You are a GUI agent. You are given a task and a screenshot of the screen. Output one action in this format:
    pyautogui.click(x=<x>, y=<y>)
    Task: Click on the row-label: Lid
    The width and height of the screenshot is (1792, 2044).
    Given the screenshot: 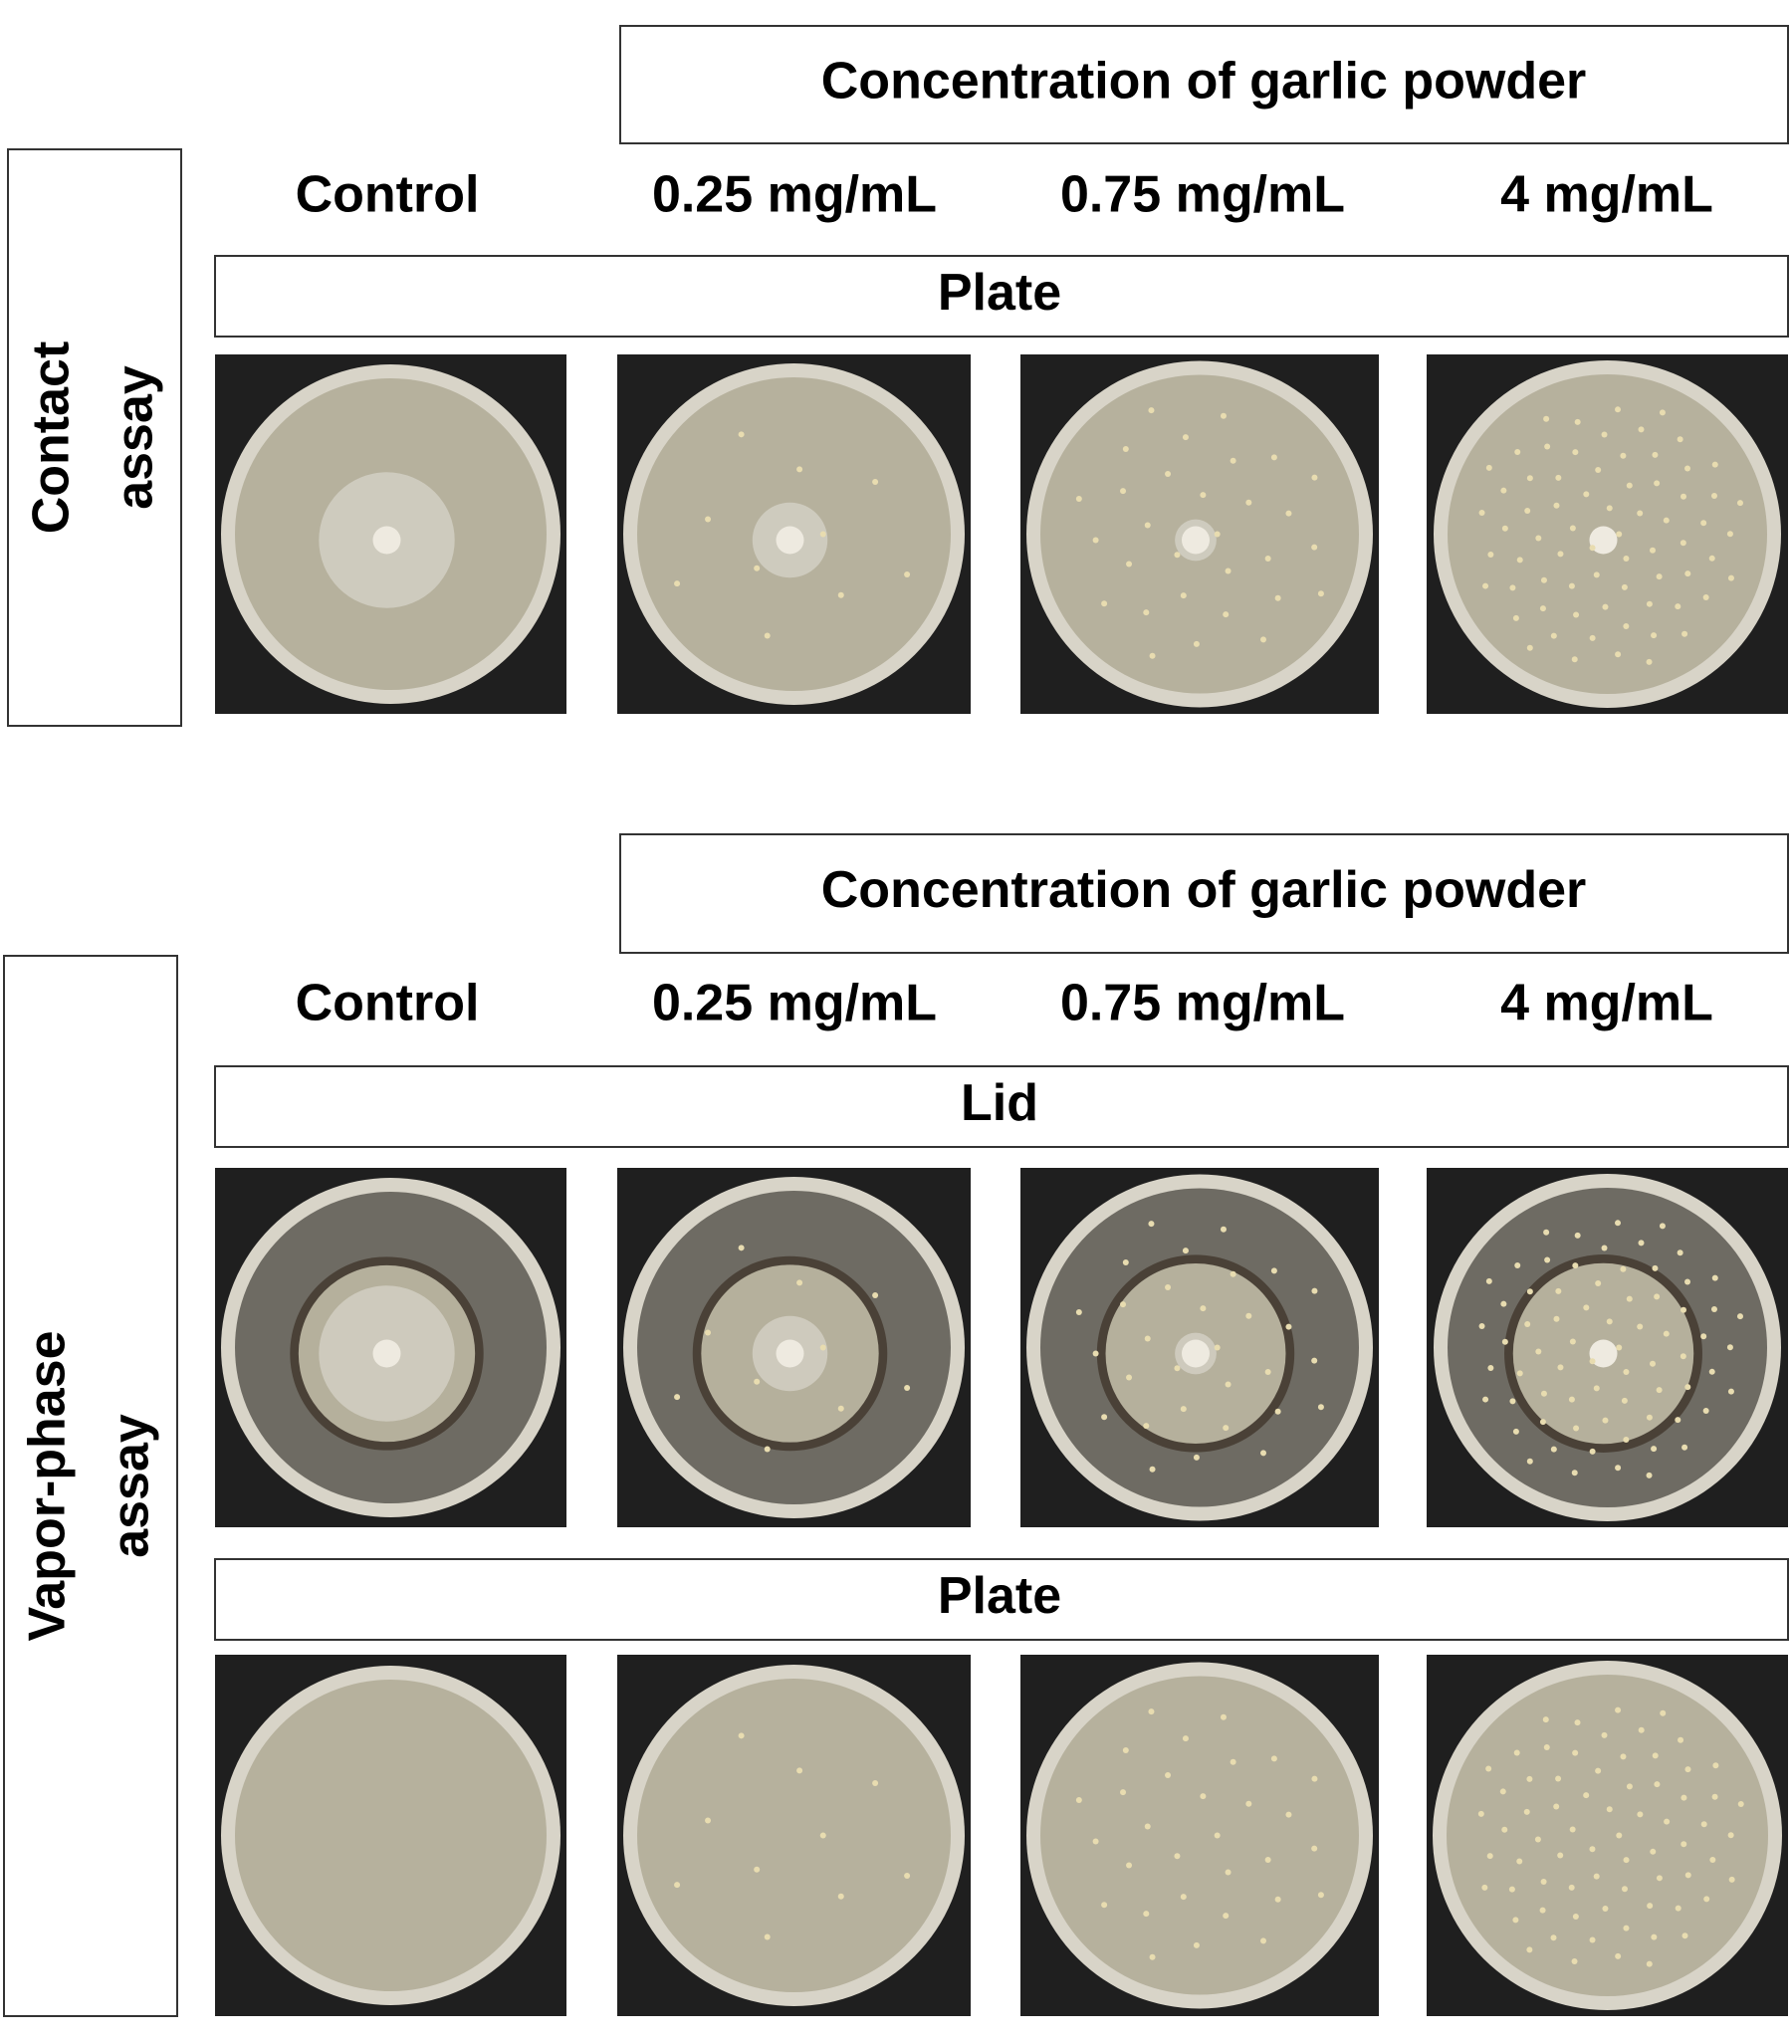 What is the action you would take?
    pyautogui.click(x=1000, y=1103)
    